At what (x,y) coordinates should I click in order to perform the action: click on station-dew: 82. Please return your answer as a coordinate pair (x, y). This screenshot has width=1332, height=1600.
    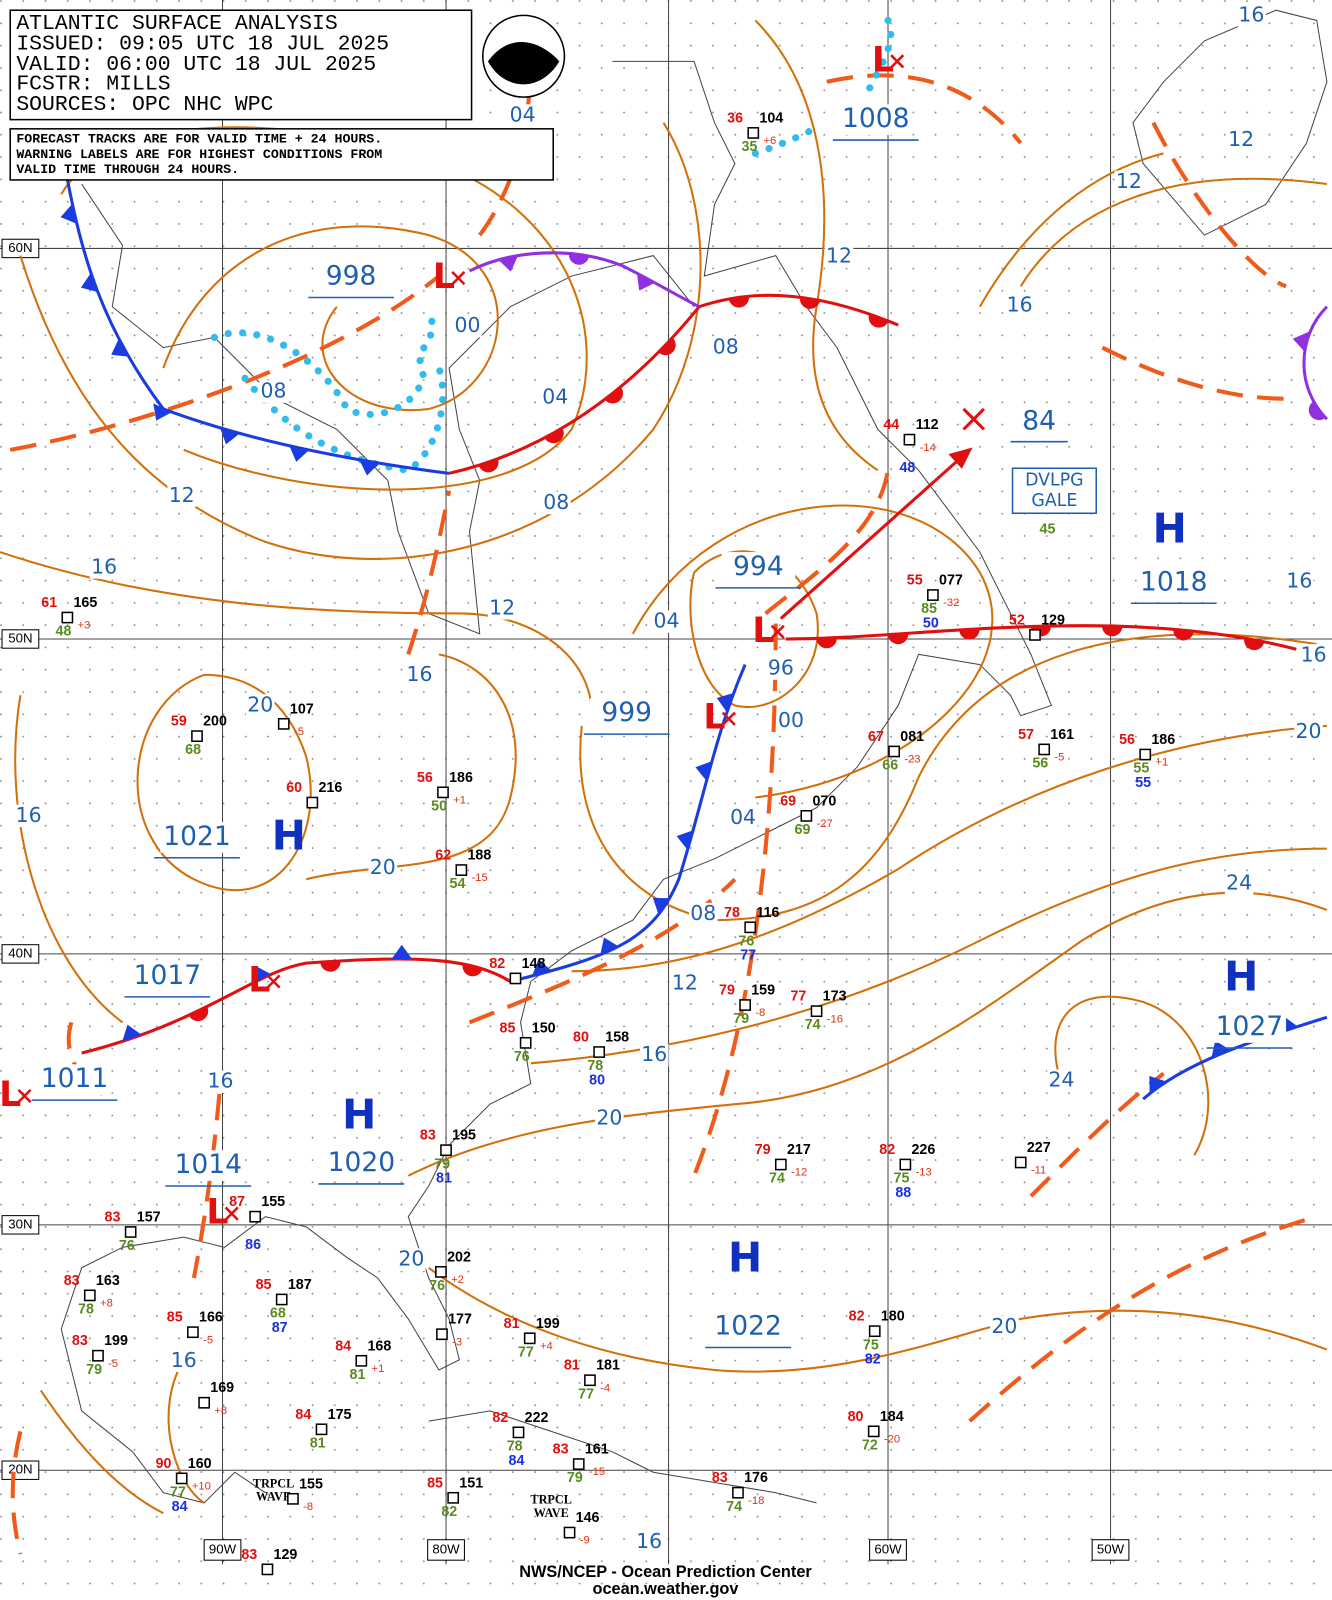
    Looking at the image, I should click on (449, 1512).